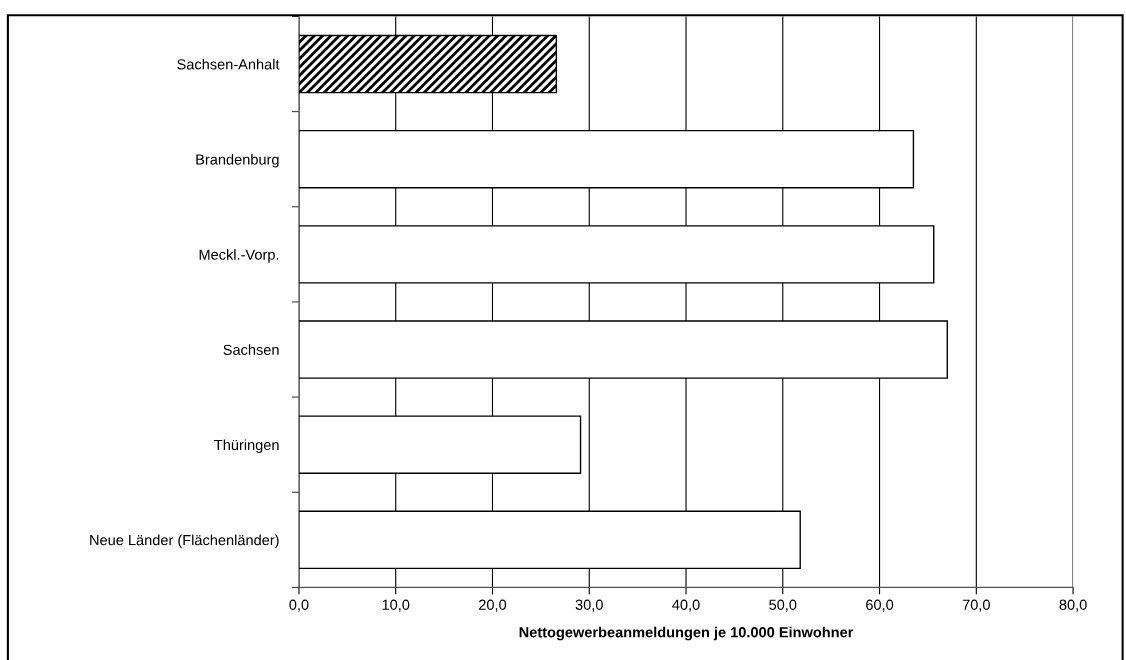 The width and height of the screenshot is (1126, 660). I want to click on y-tick-label: Neue Länder (Flächenländer), so click(184, 541).